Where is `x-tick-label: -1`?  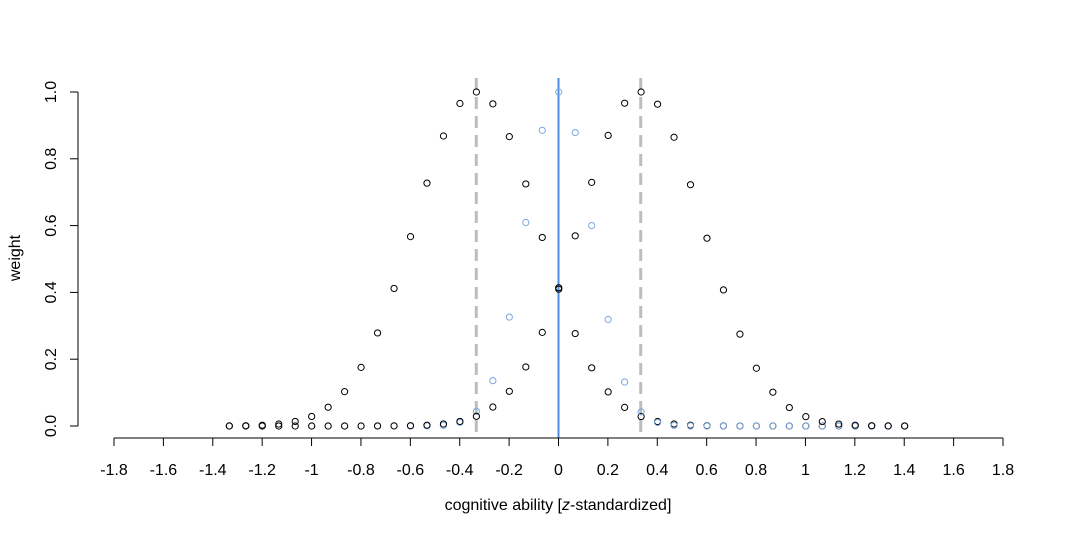 x-tick-label: -1 is located at coordinates (311, 470).